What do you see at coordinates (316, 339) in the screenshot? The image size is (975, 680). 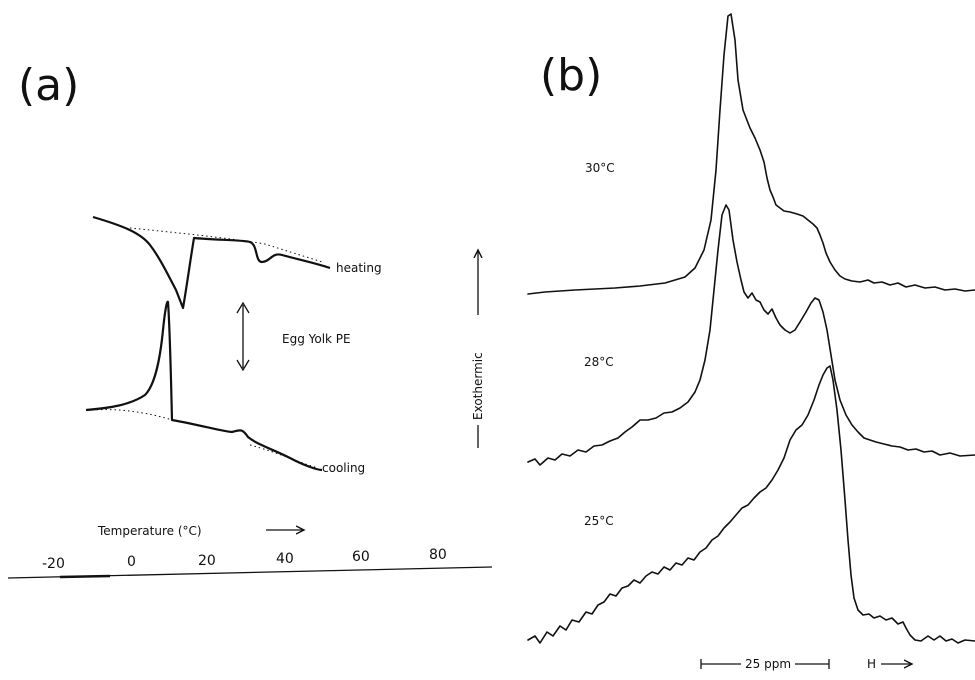 I see `sample-label: Egg Yolk PE` at bounding box center [316, 339].